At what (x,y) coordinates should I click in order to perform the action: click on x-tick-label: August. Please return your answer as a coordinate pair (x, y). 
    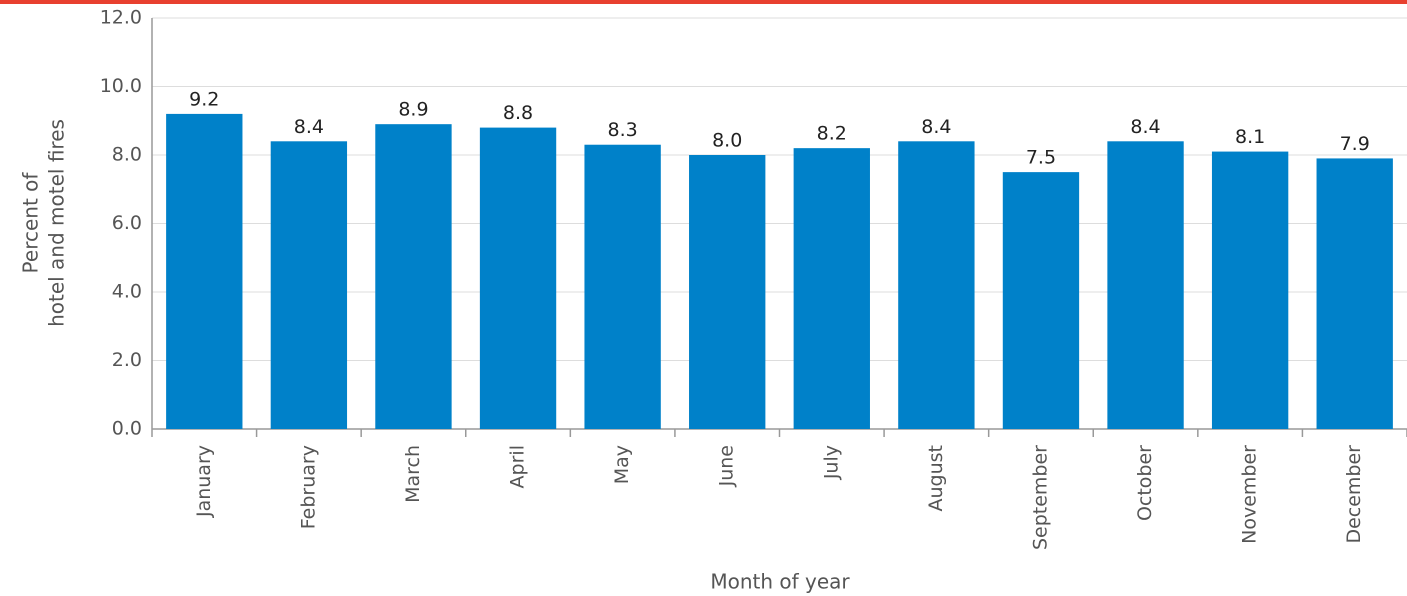
    Looking at the image, I should click on (936, 478).